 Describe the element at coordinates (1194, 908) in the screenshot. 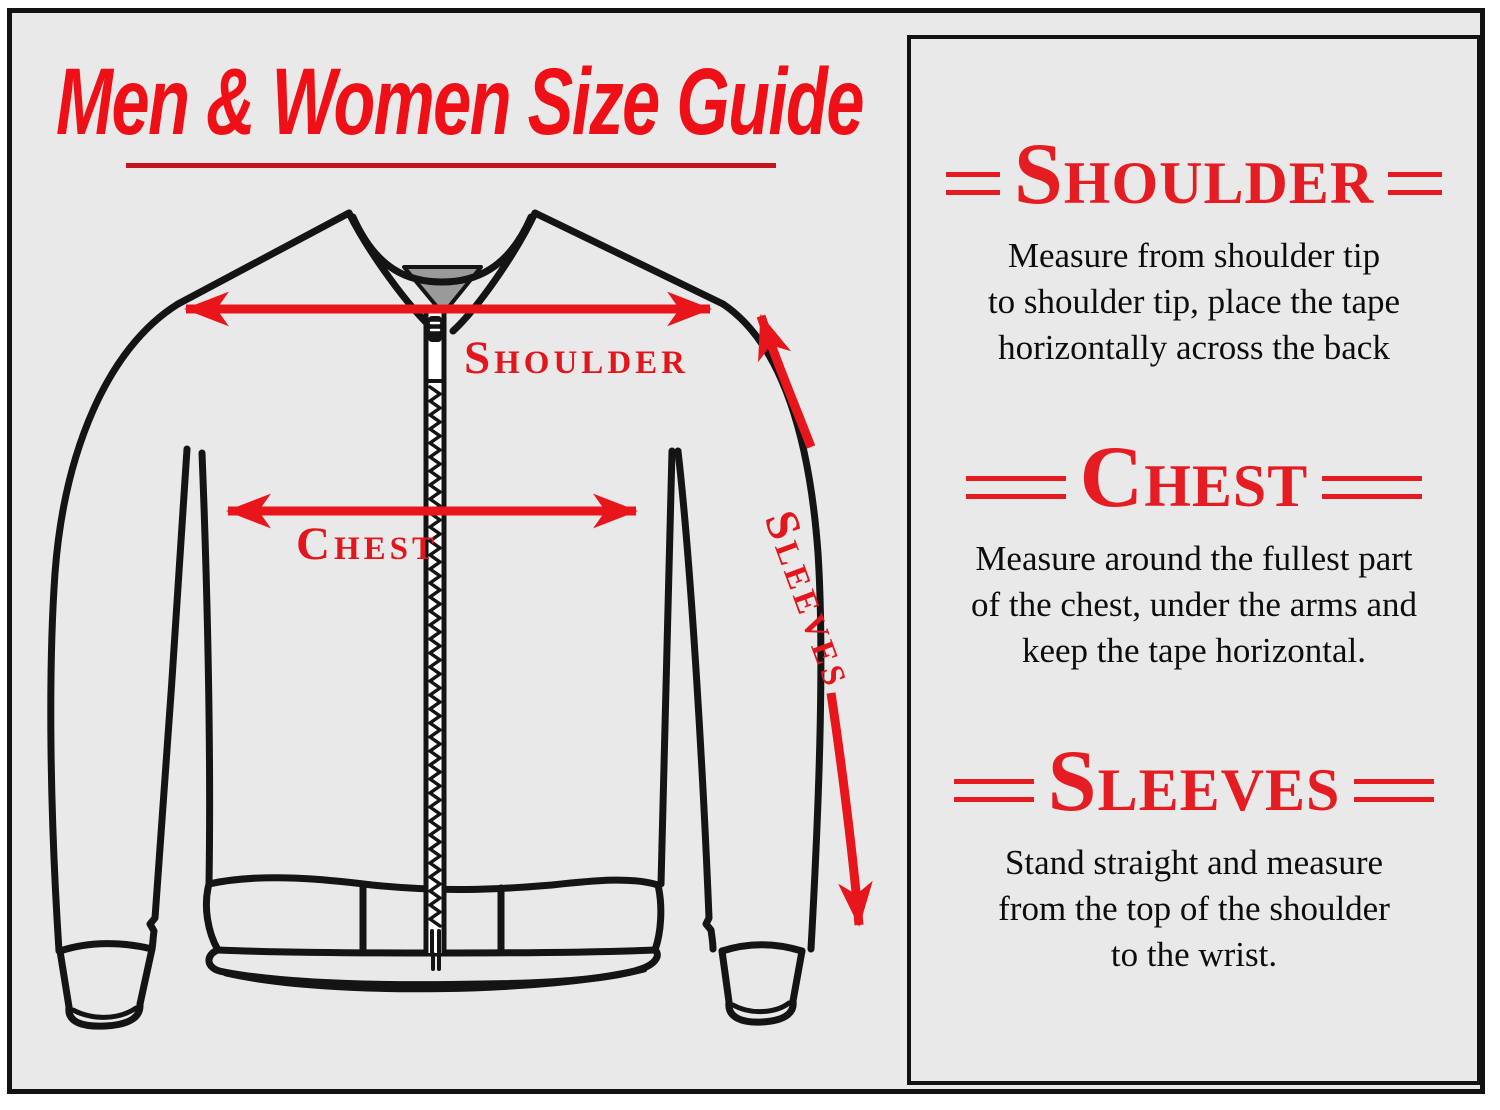

I see `sleeves-instruction-line: from the top of the shoulder` at that location.